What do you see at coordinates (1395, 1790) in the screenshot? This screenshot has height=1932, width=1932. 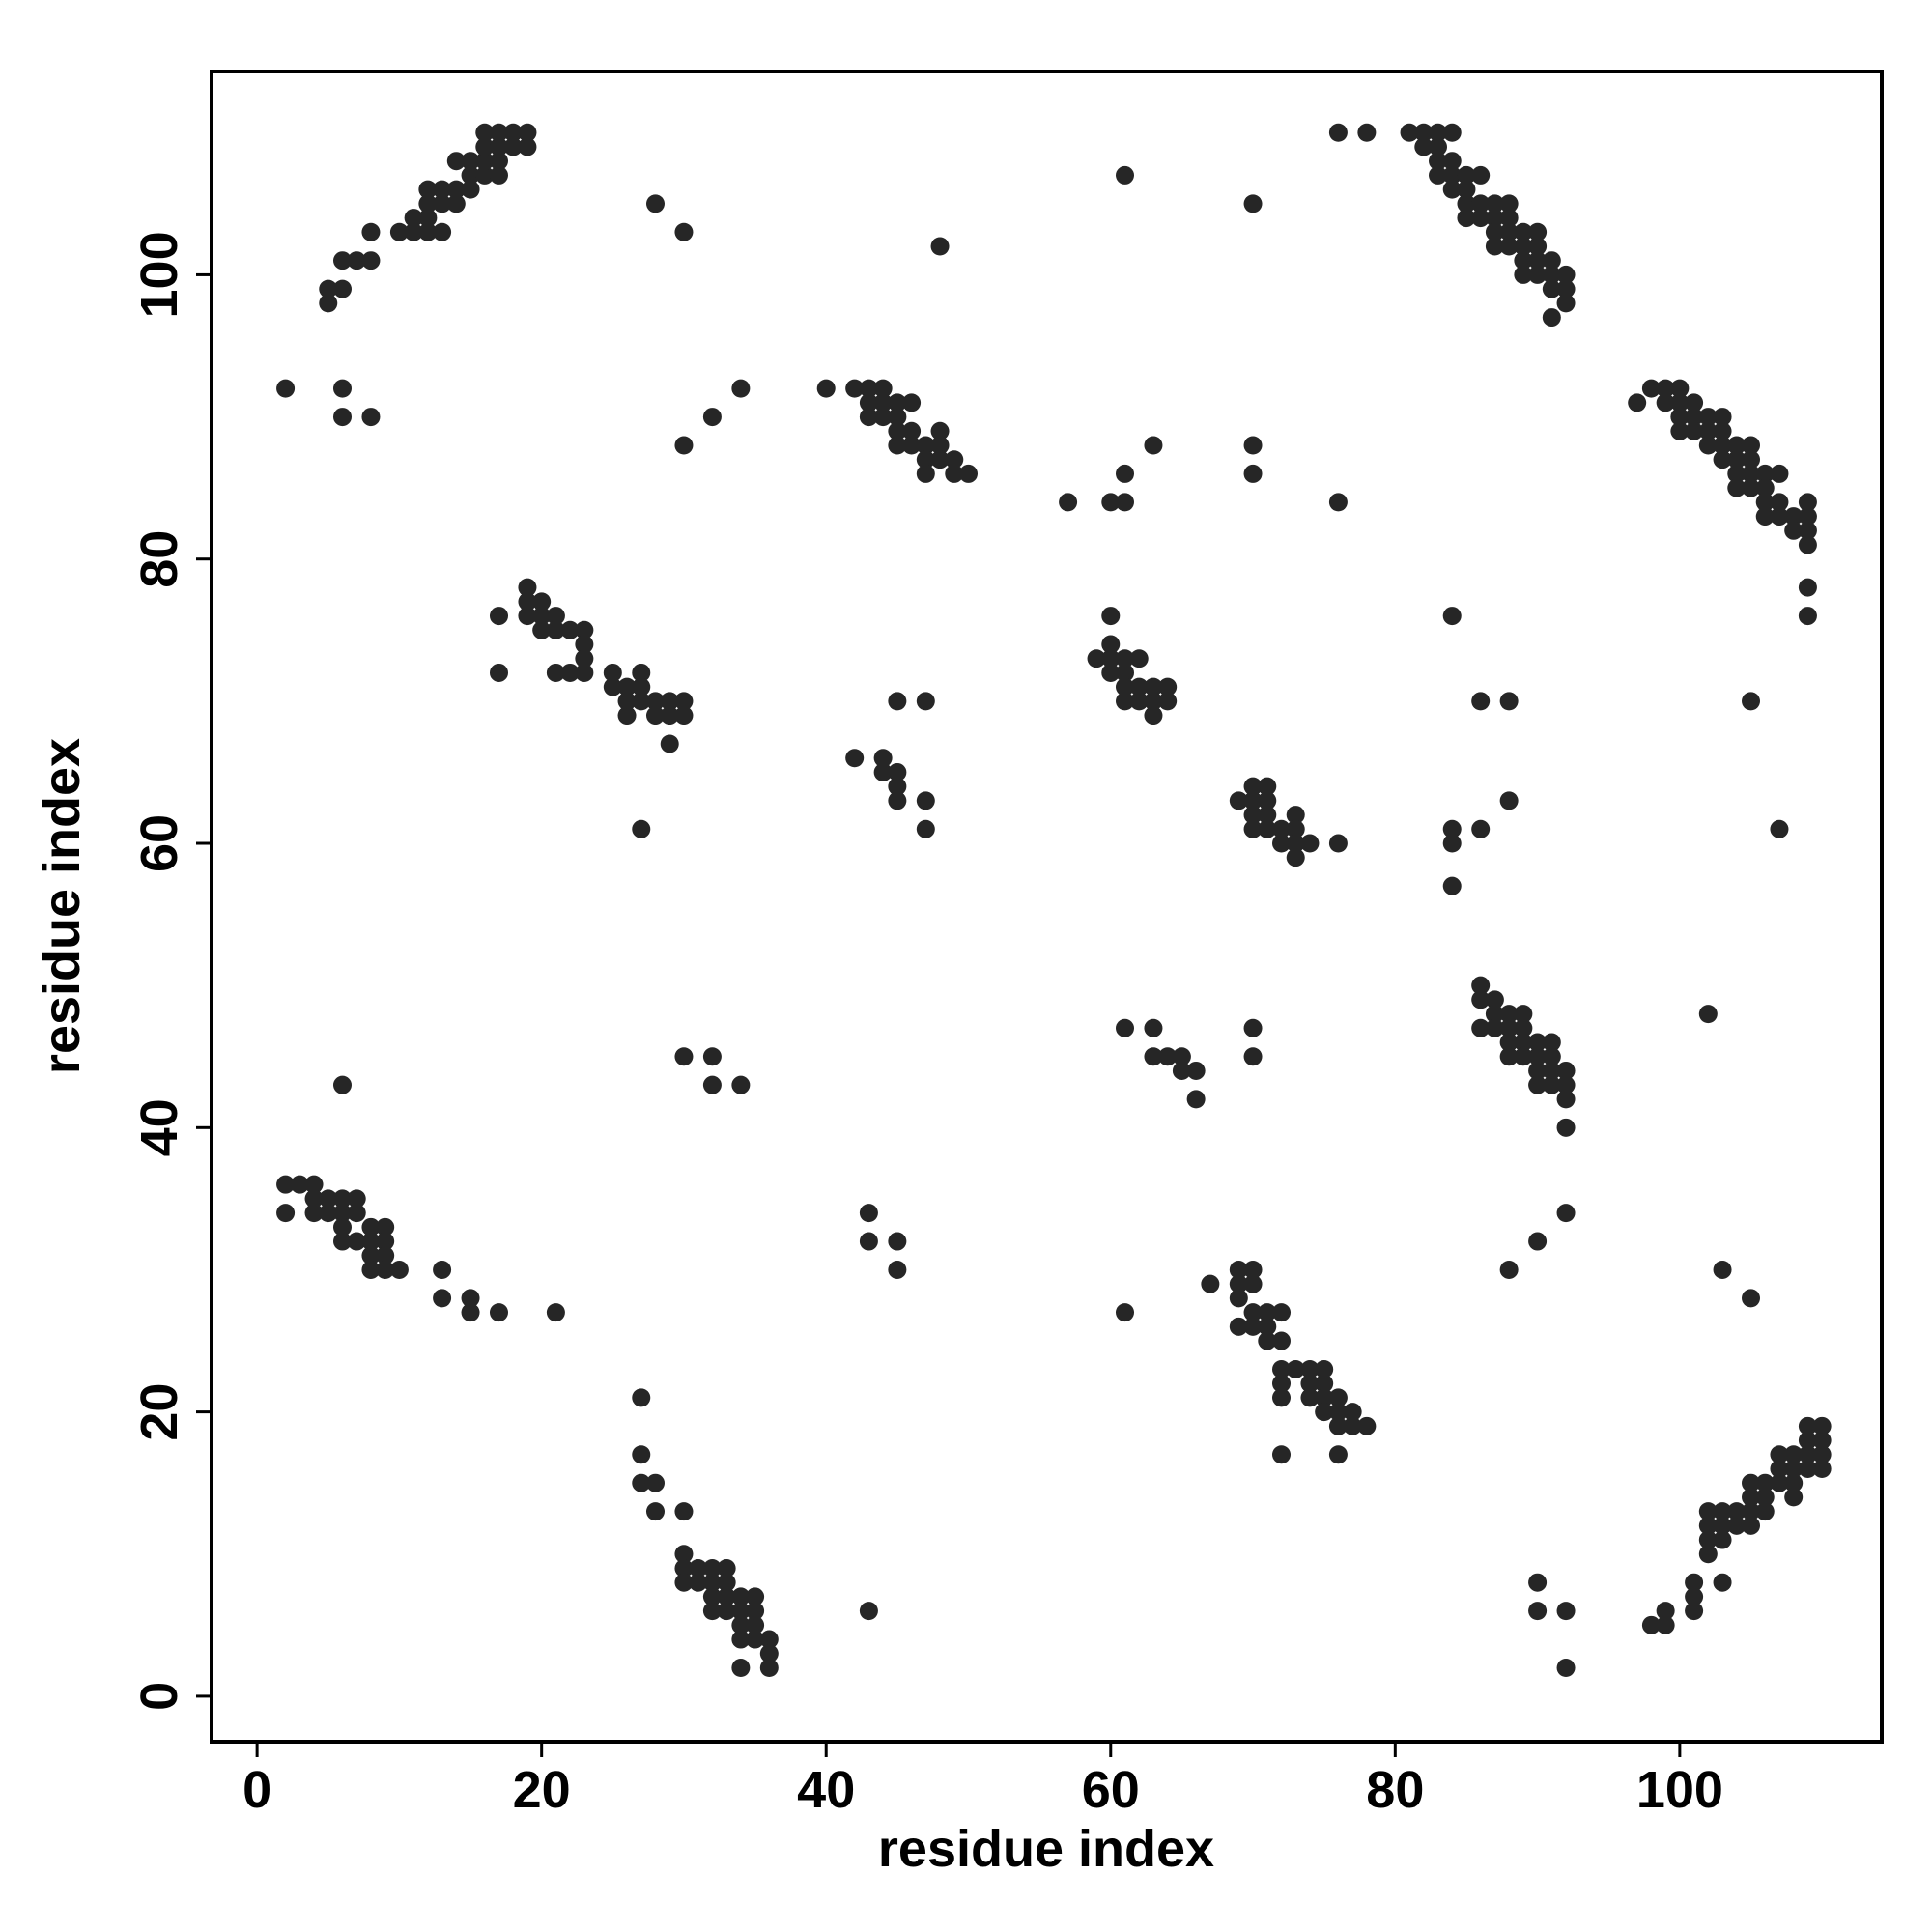 I see `x-tick-label: 80` at bounding box center [1395, 1790].